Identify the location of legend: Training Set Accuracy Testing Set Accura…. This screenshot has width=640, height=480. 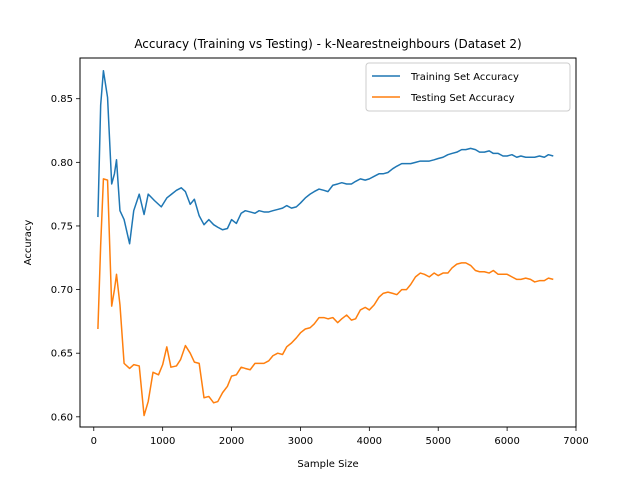
(468, 87).